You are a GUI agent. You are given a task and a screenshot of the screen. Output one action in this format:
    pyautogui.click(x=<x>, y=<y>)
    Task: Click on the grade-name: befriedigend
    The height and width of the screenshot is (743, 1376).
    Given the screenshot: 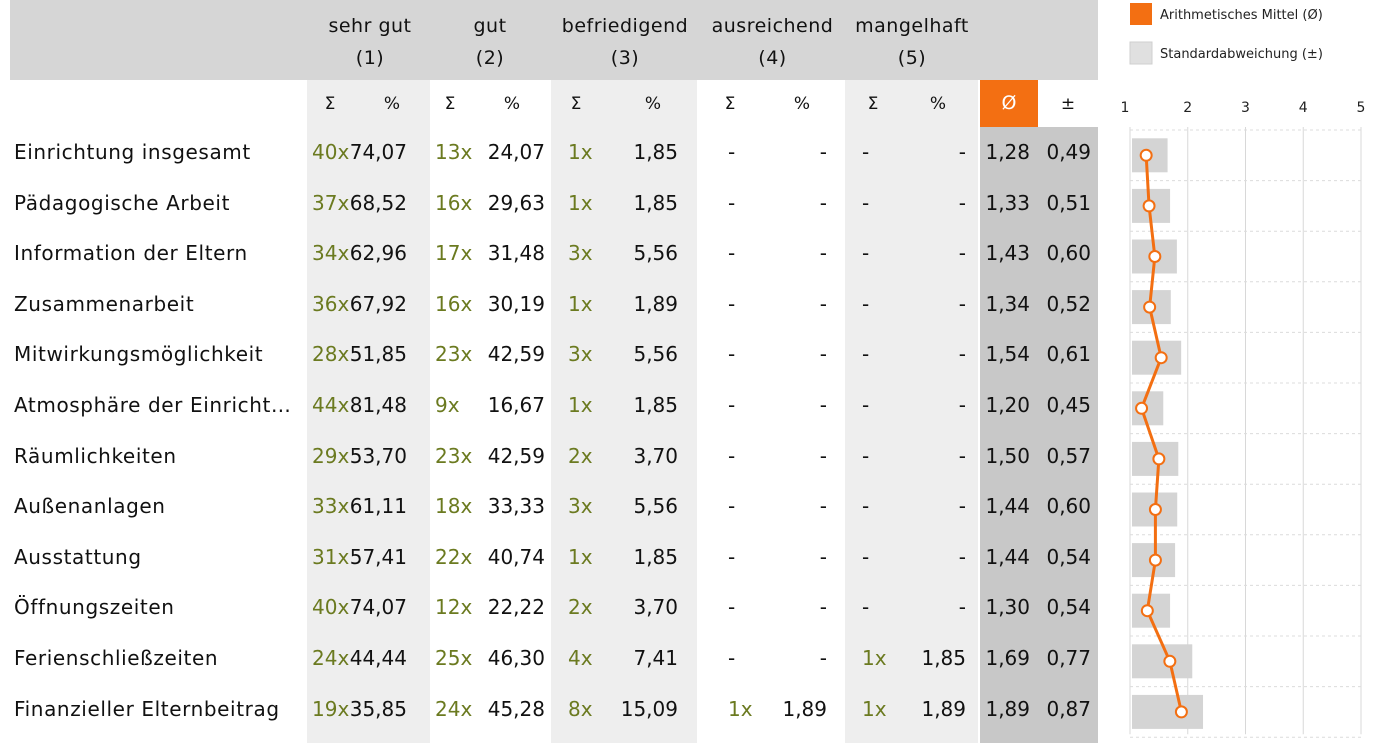 What is the action you would take?
    pyautogui.click(x=625, y=26)
    